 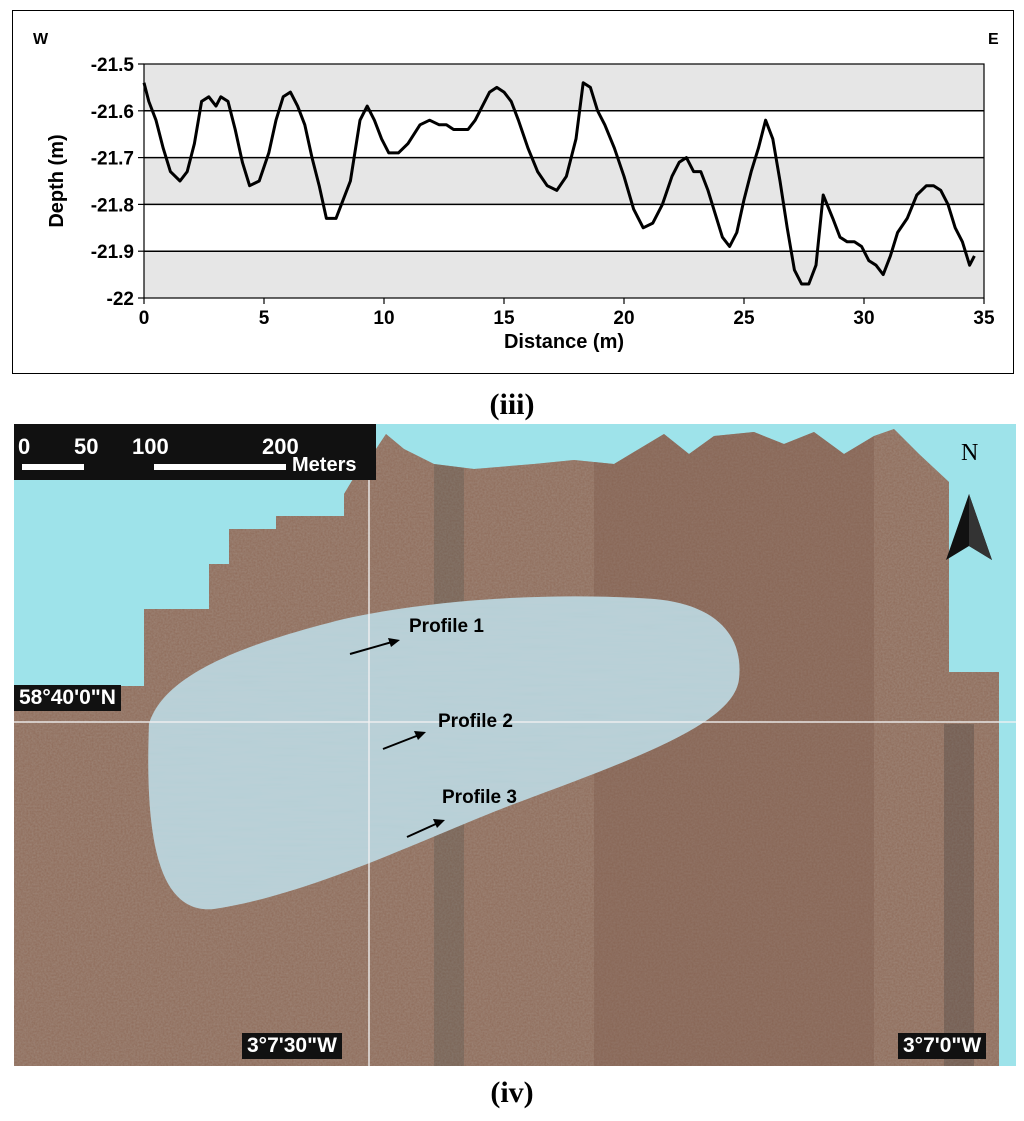 What do you see at coordinates (512, 1092) in the screenshot?
I see `panel-label-iv: (iv)` at bounding box center [512, 1092].